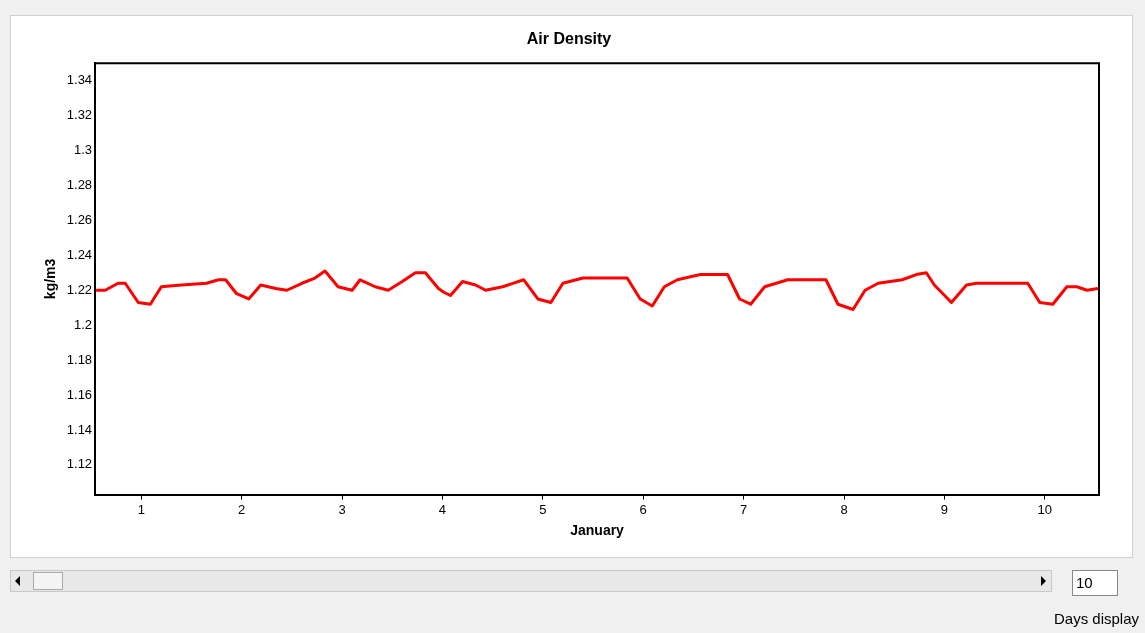 Image resolution: width=1145 pixels, height=633 pixels. Describe the element at coordinates (569, 39) in the screenshot. I see `chart-title: Air Density` at that location.